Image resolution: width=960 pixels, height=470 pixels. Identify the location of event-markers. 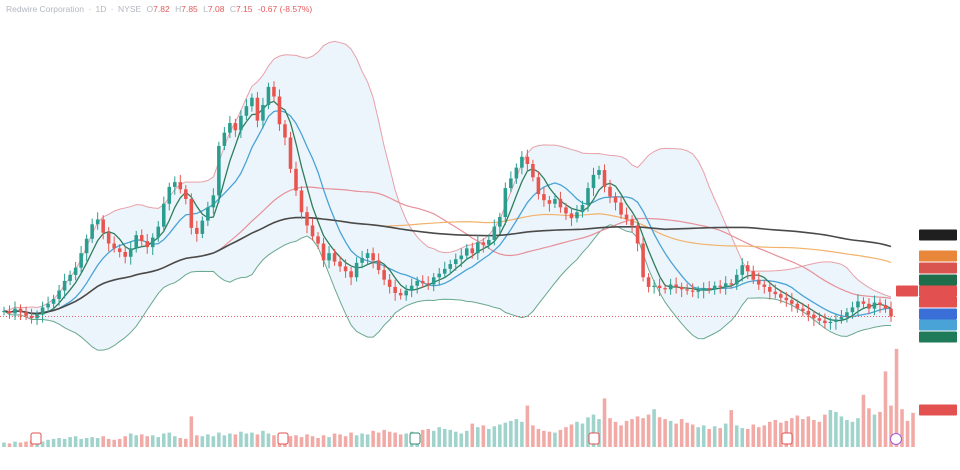
(466, 438).